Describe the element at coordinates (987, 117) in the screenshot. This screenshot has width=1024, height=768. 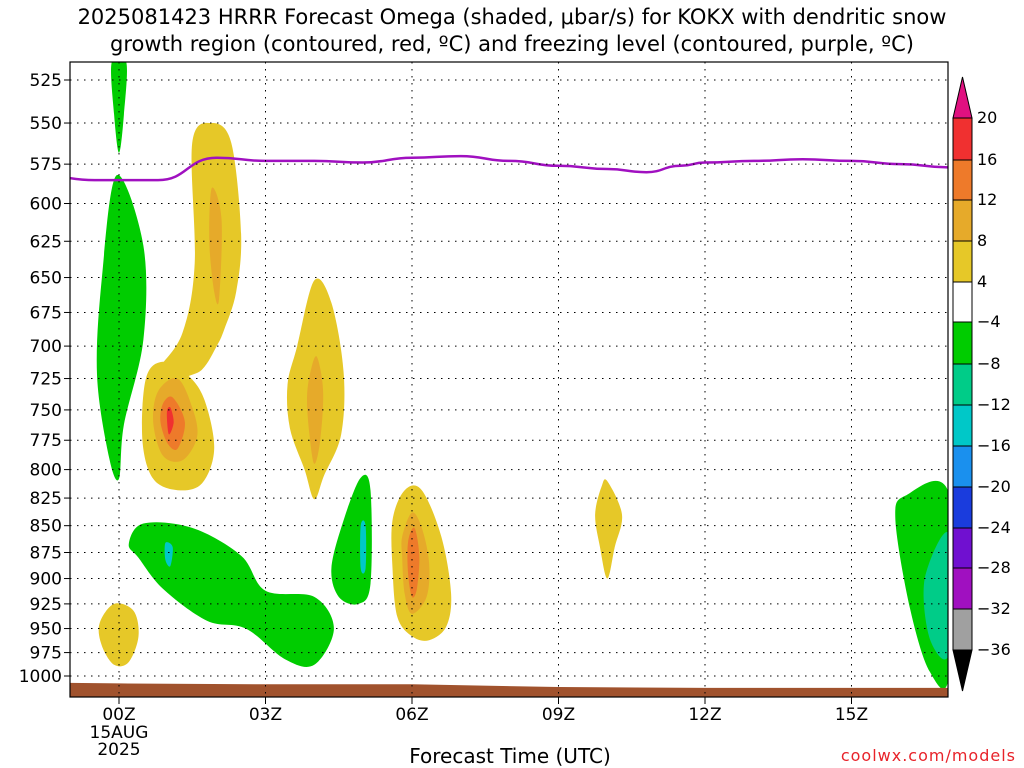
I see `colorbar-label-0: 20` at that location.